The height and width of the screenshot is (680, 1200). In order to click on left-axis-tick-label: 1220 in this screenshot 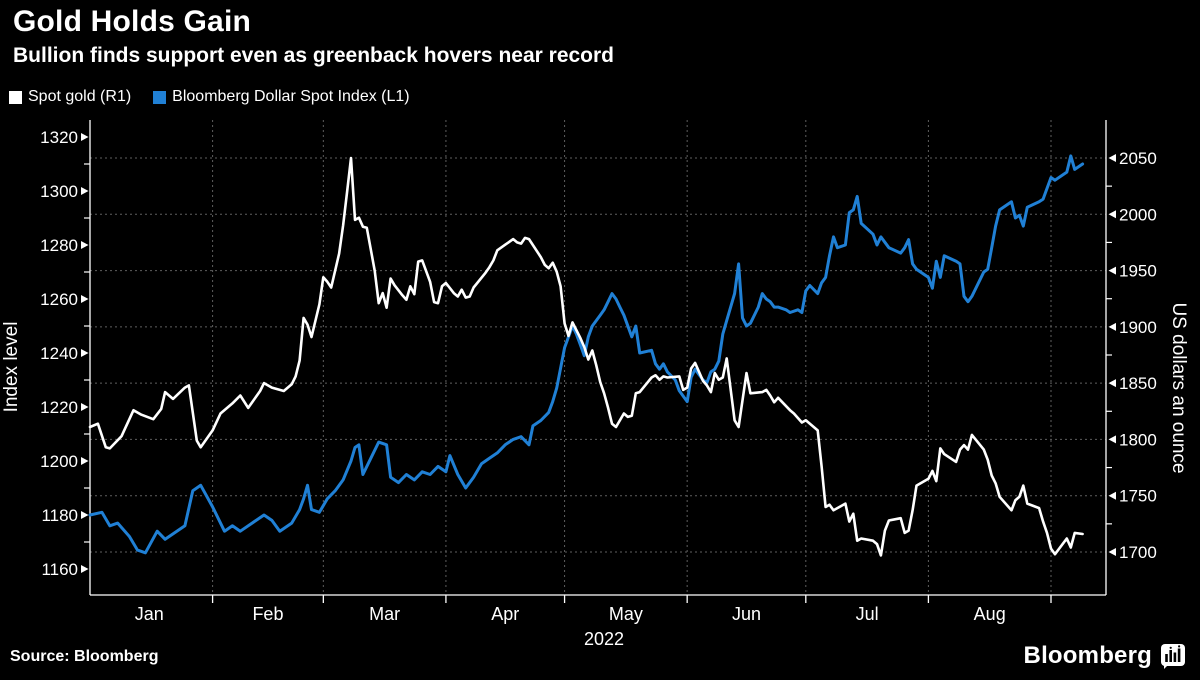, I will do `click(59, 407)`.